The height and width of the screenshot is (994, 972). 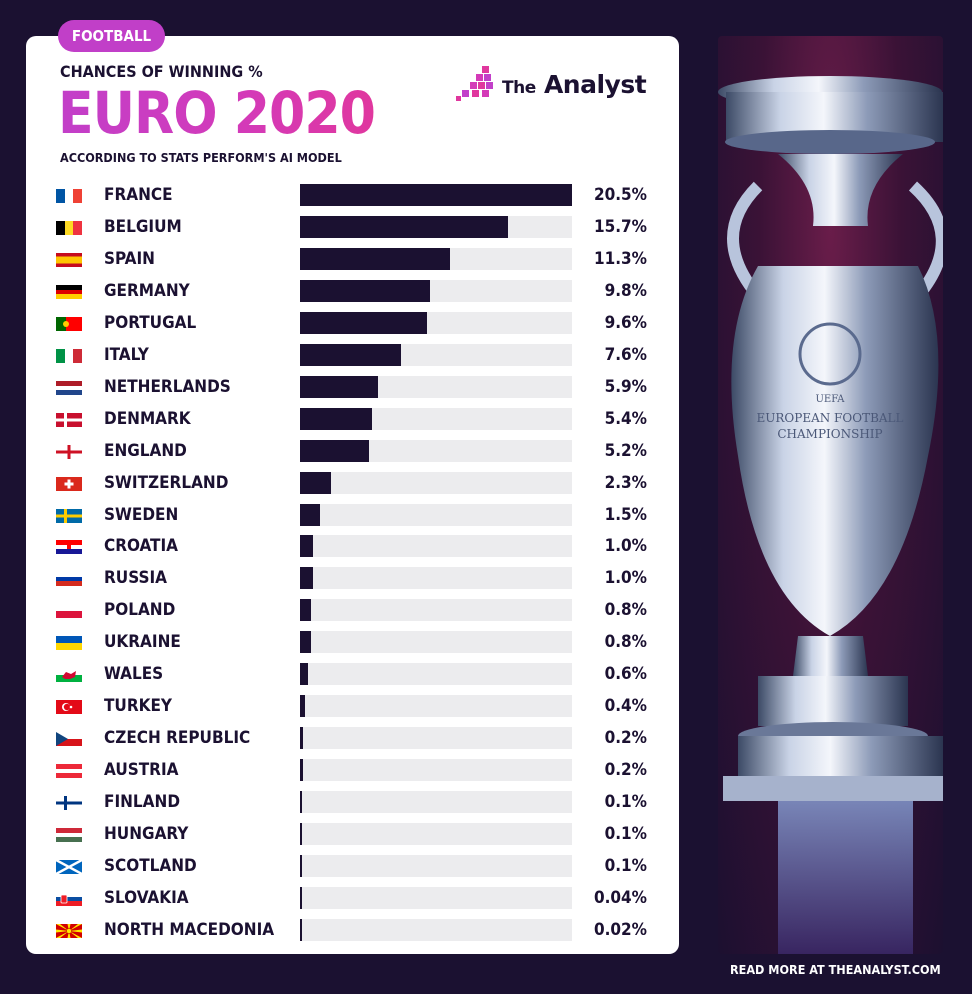 What do you see at coordinates (167, 386) in the screenshot?
I see `country-label: NETHERLANDS` at bounding box center [167, 386].